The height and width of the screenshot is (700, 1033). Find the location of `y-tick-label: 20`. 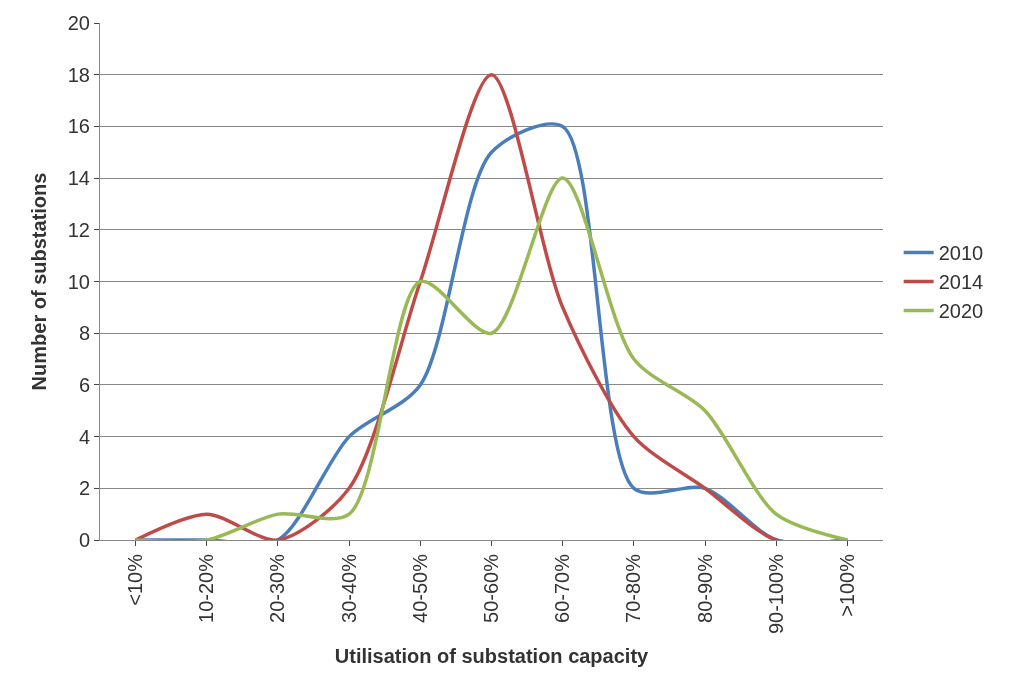

y-tick-label: 20 is located at coordinates (78, 23).